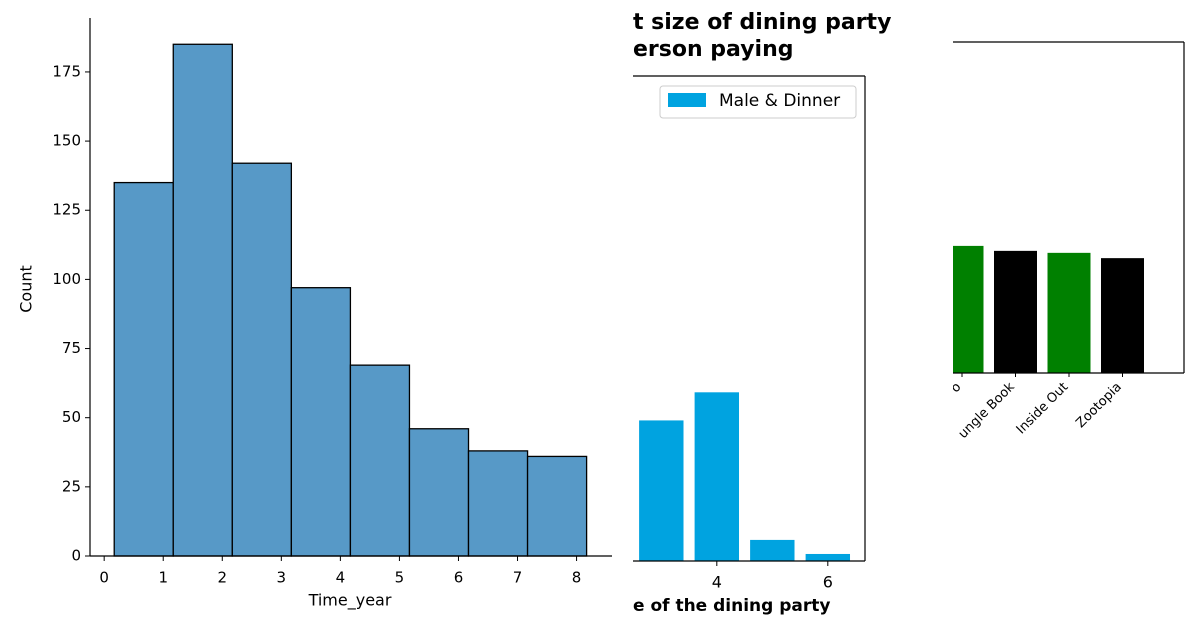  What do you see at coordinates (731, 606) in the screenshot?
I see `x-axis-label: e of the dining party` at bounding box center [731, 606].